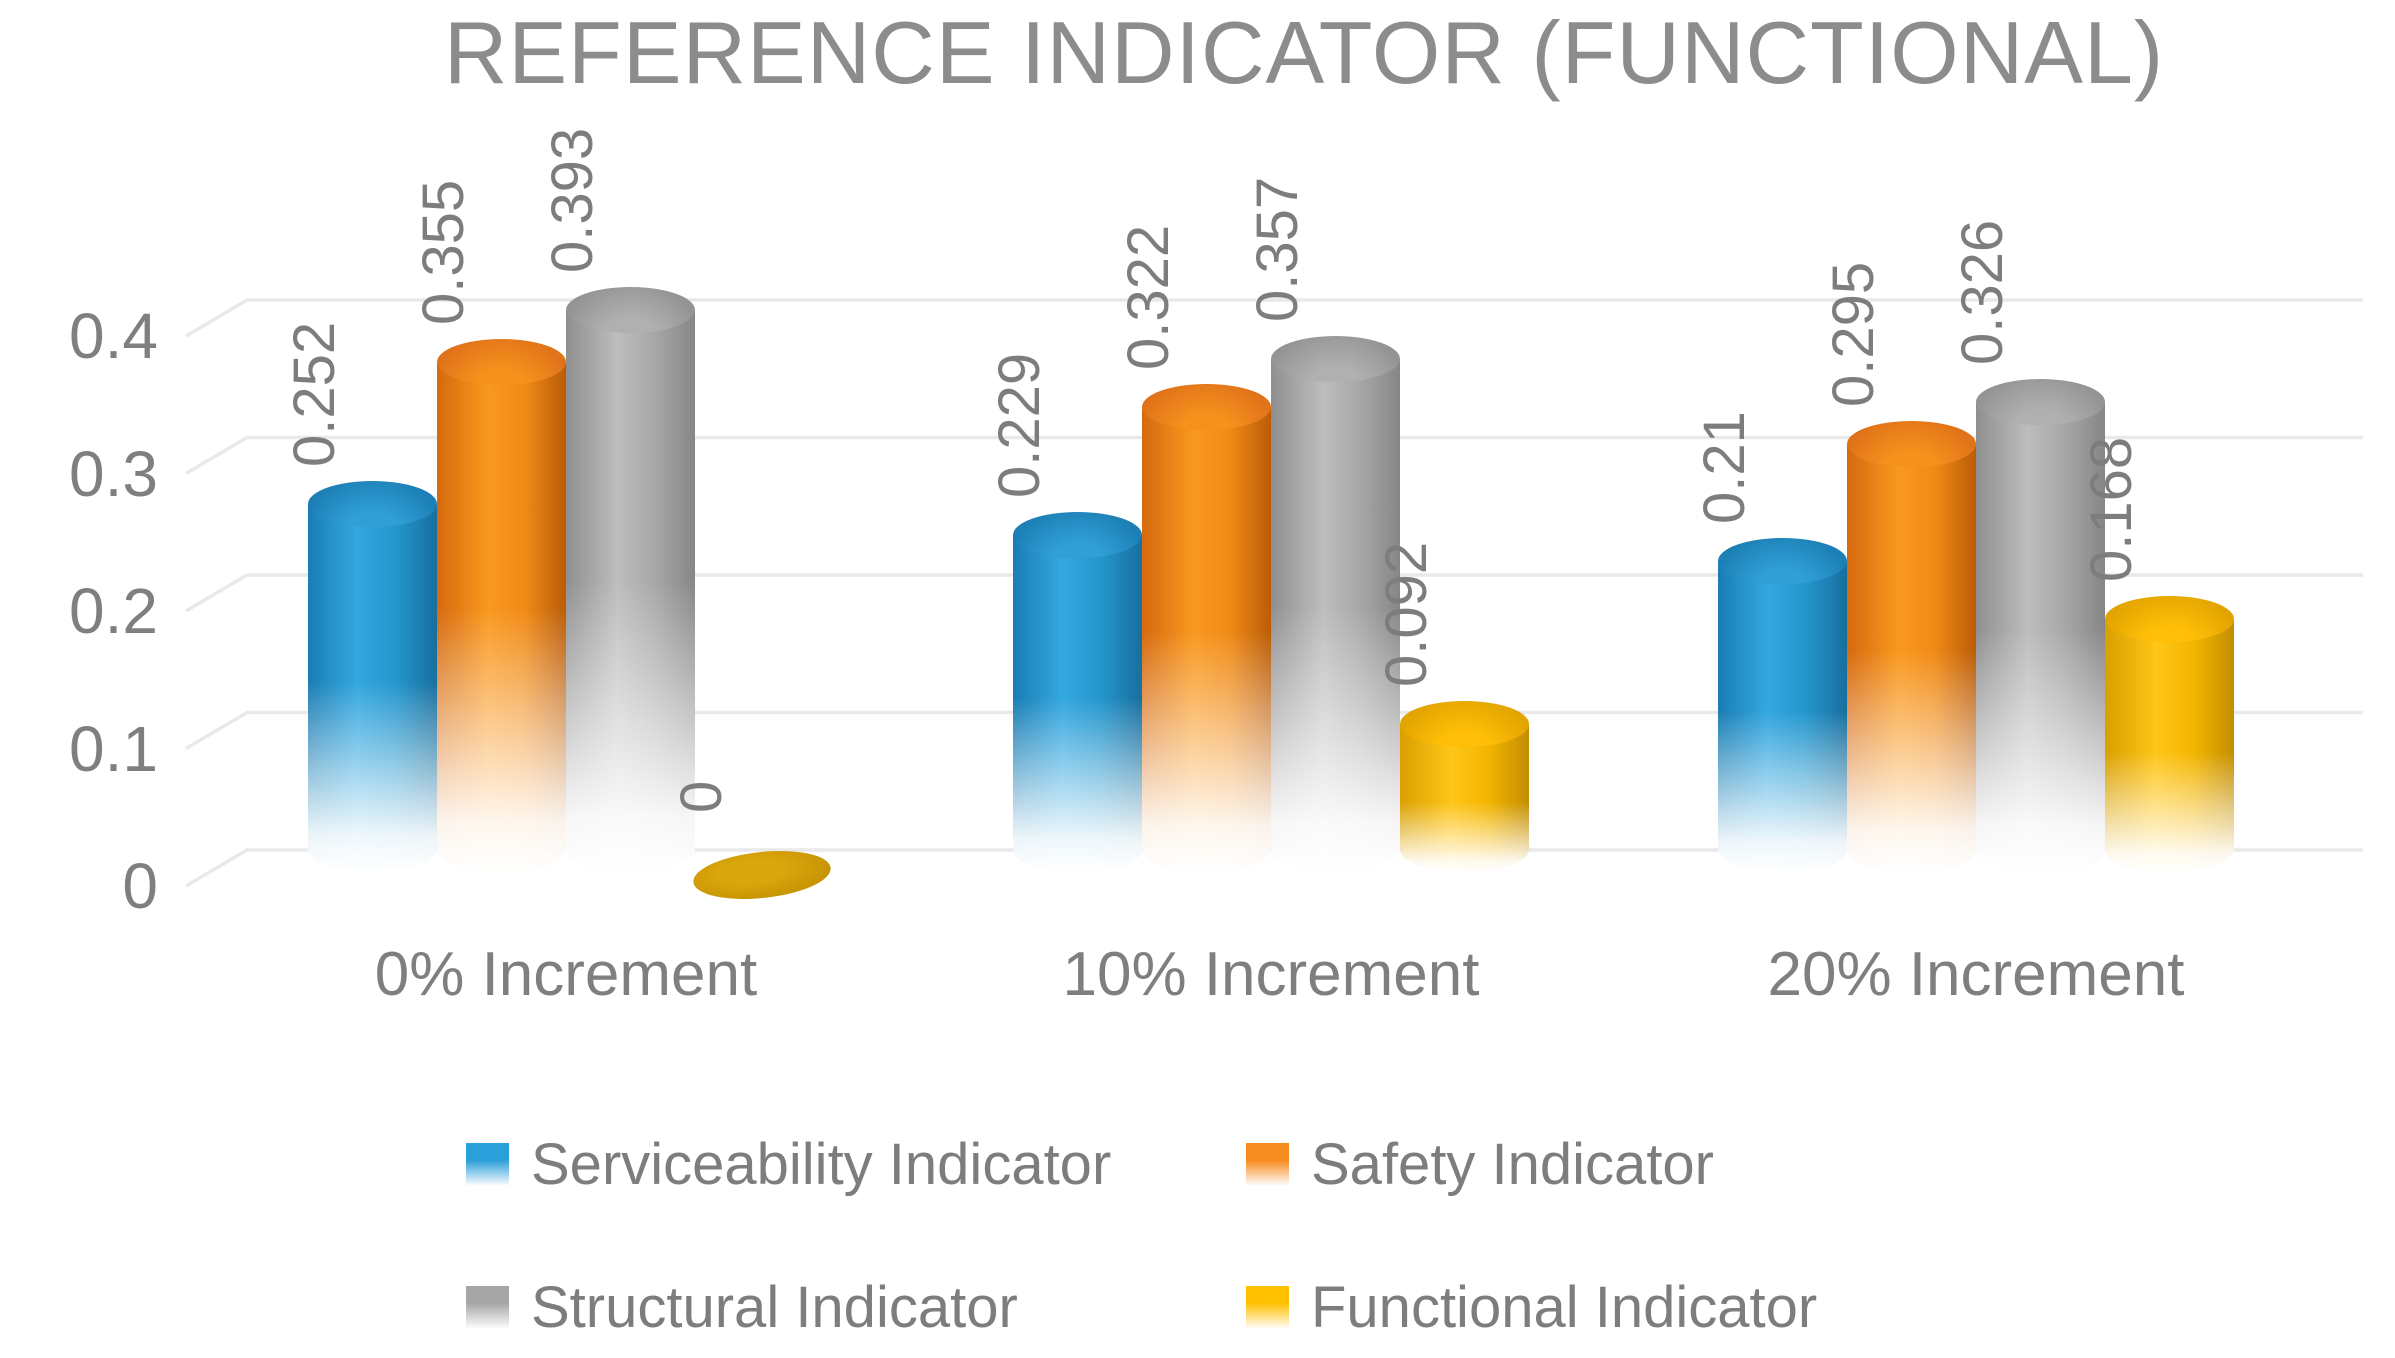  Describe the element at coordinates (1304, 52) in the screenshot. I see `chart-title: REFERENCE INDICATOR (FUNCTIONAL)` at that location.